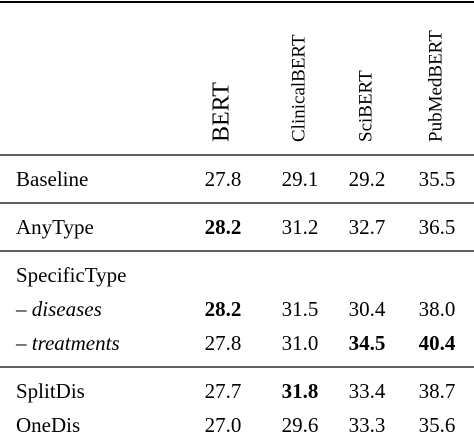  I want to click on cell: 29.1, so click(300, 179).